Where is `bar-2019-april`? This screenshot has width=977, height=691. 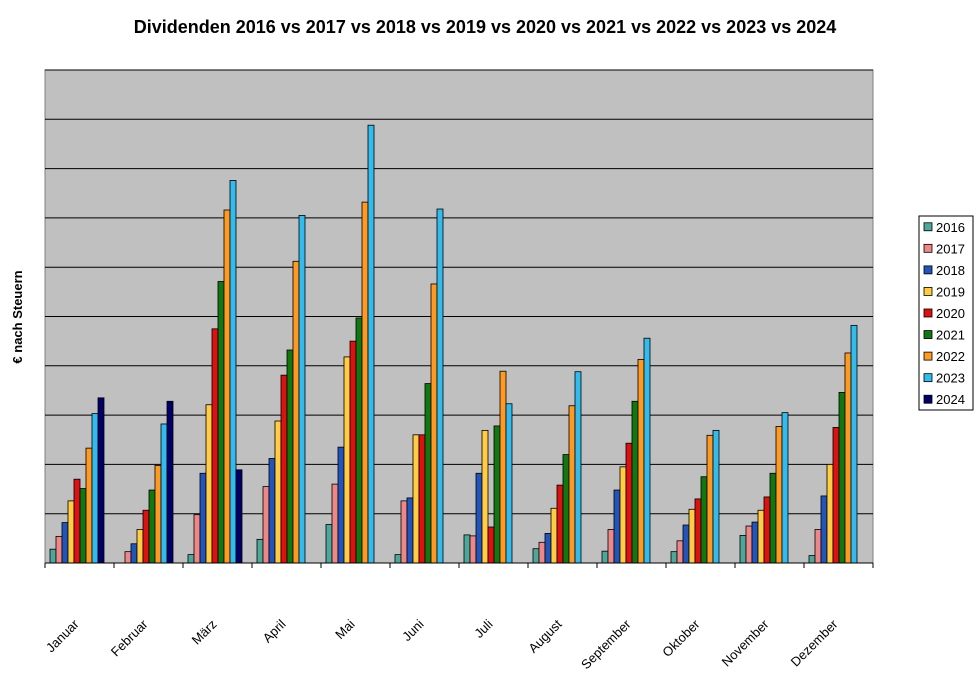
bar-2019-april is located at coordinates (278, 492).